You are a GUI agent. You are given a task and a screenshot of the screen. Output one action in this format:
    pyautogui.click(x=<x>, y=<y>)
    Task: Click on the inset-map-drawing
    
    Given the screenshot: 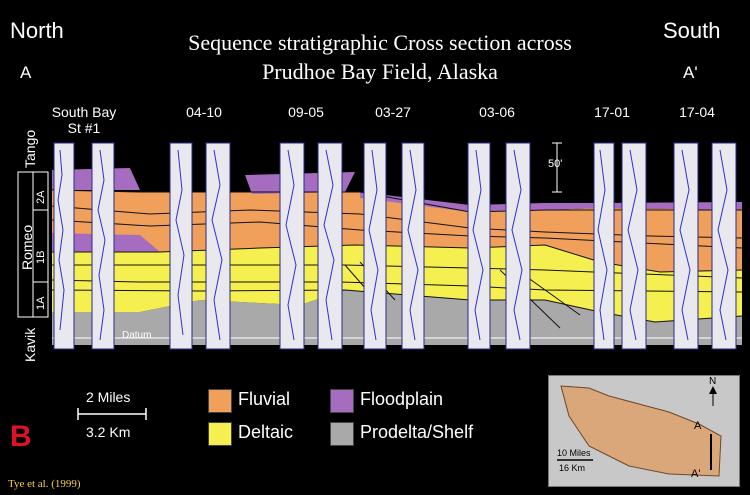 What is the action you would take?
    pyautogui.click(x=639, y=431)
    